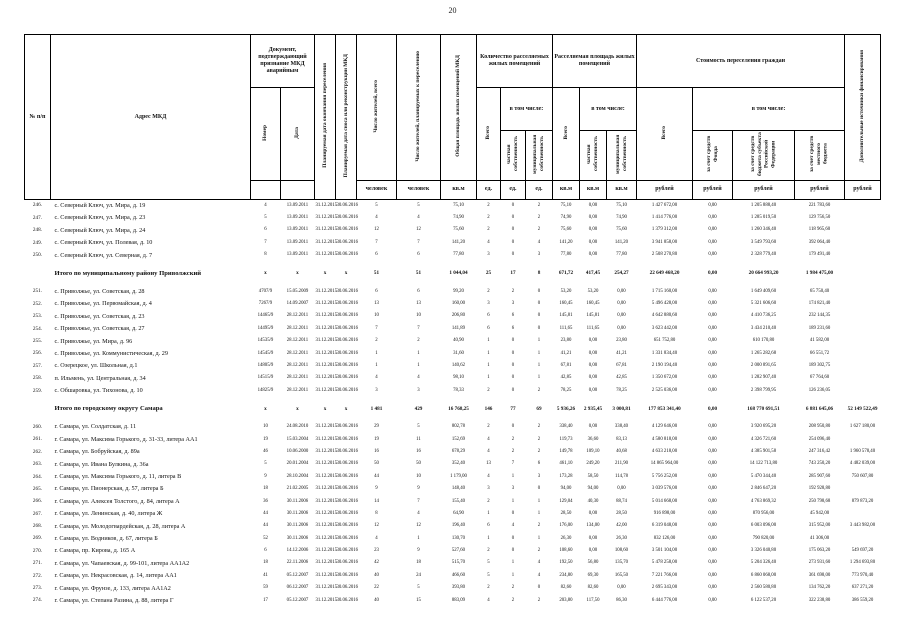 Image resolution: width=905 pixels, height=640 pixels. What do you see at coordinates (819, 551) in the screenshot?
I see `value-cell: 175 063,20` at bounding box center [819, 551].